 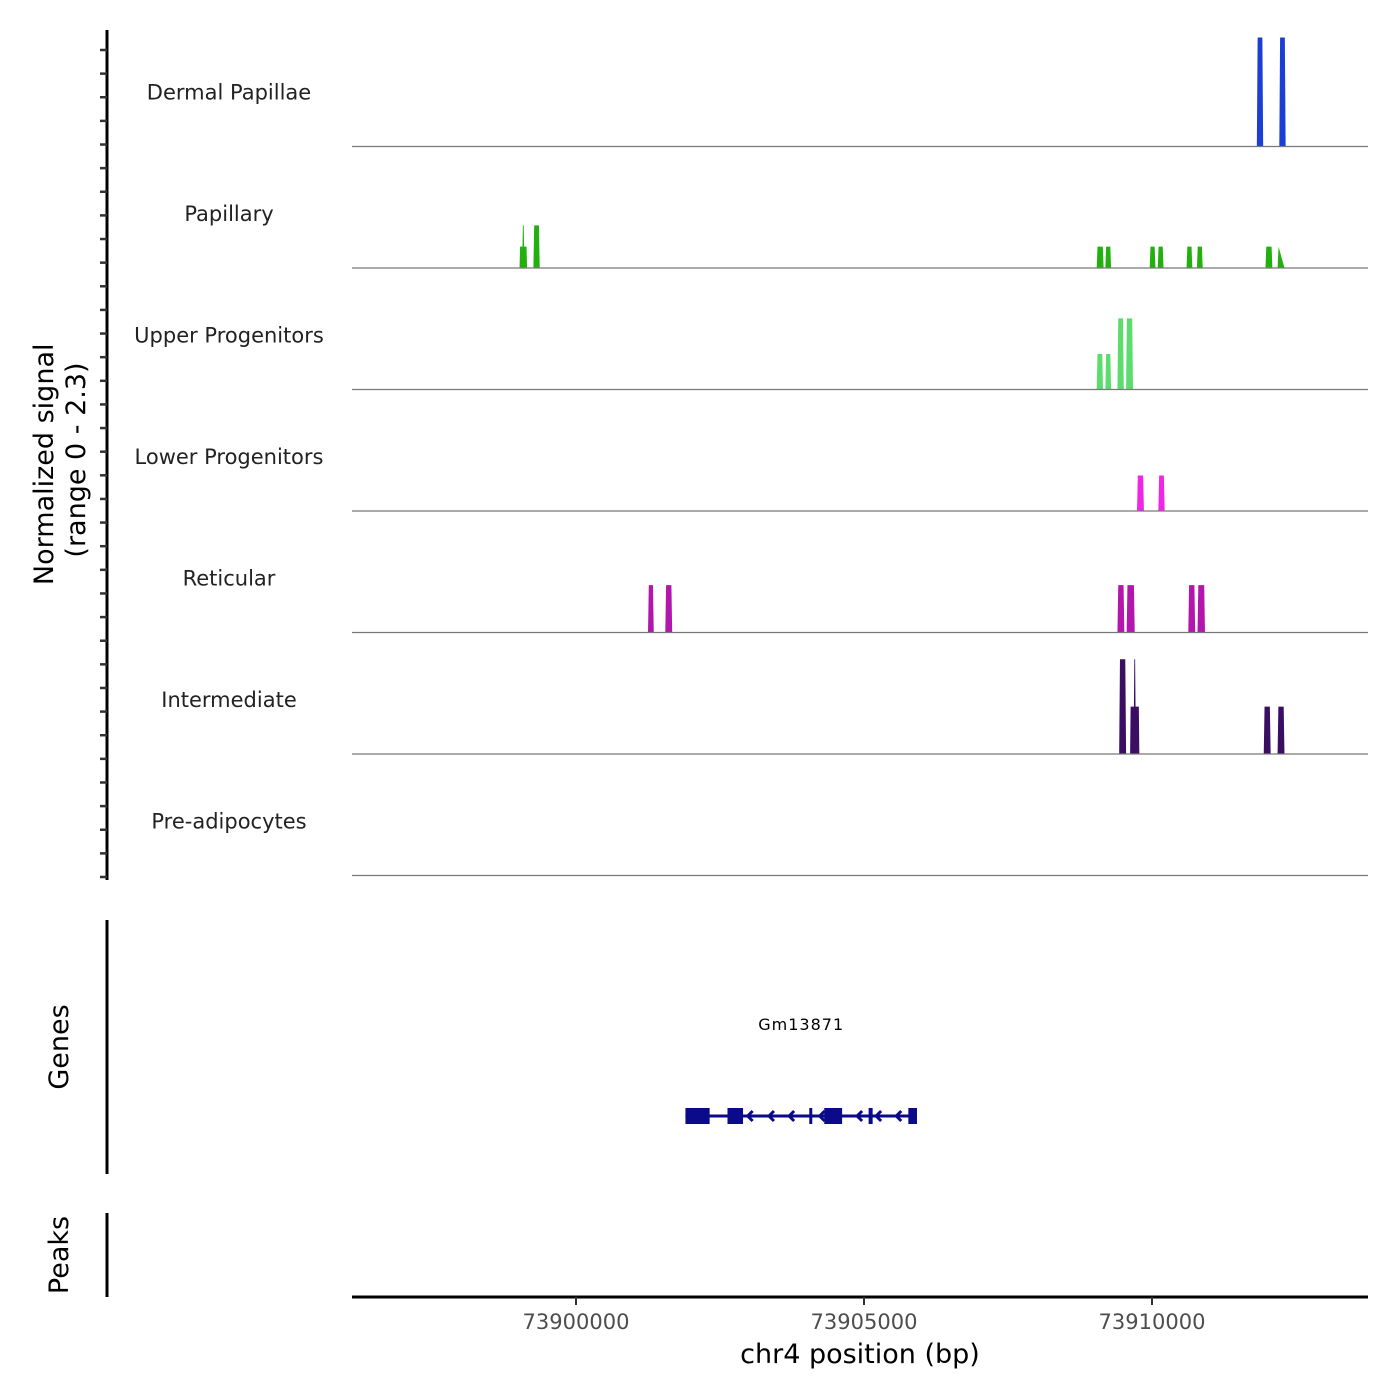 I want to click on track-label: Intermediate, so click(x=229, y=700).